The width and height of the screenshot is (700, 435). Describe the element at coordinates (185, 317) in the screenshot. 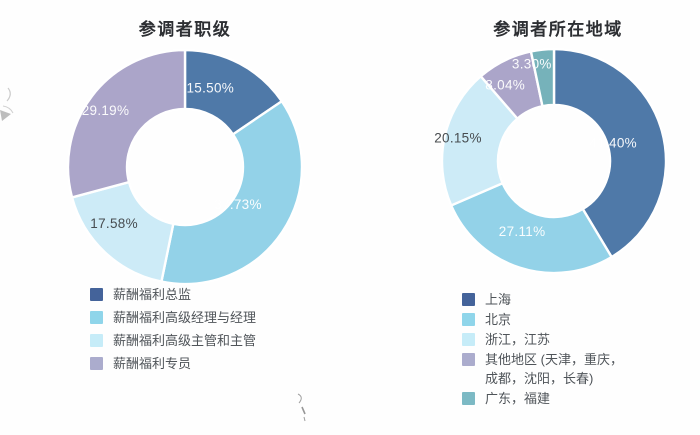

I see `legend-label: 薪酬福利高级经理与经理` at that location.